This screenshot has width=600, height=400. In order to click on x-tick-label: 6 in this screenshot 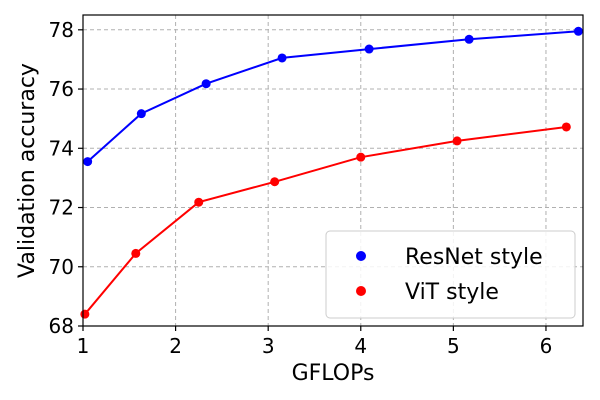, I will do `click(546, 346)`.